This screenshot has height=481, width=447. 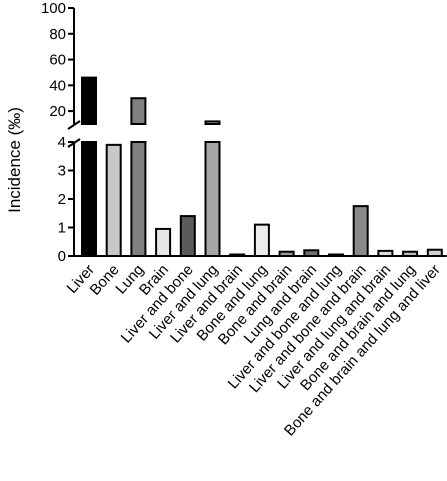 I want to click on y-tick-label: 20, so click(x=57, y=111).